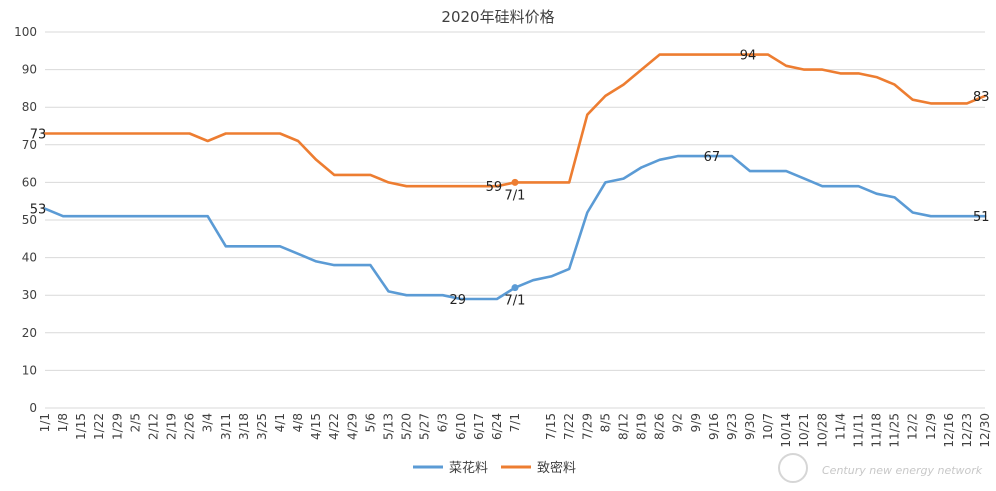 Image resolution: width=996 pixels, height=491 pixels. Describe the element at coordinates (298, 422) in the screenshot. I see `x-tick-label: 4/8` at that location.